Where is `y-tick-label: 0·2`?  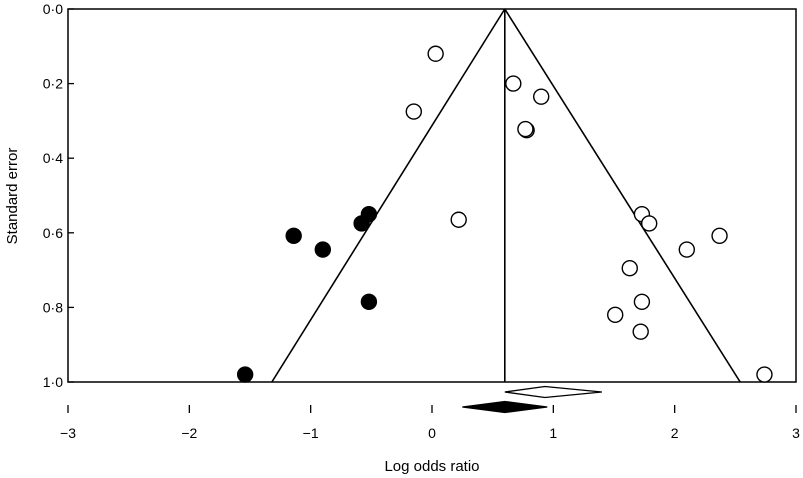 y-tick-label: 0·2 is located at coordinates (53, 84).